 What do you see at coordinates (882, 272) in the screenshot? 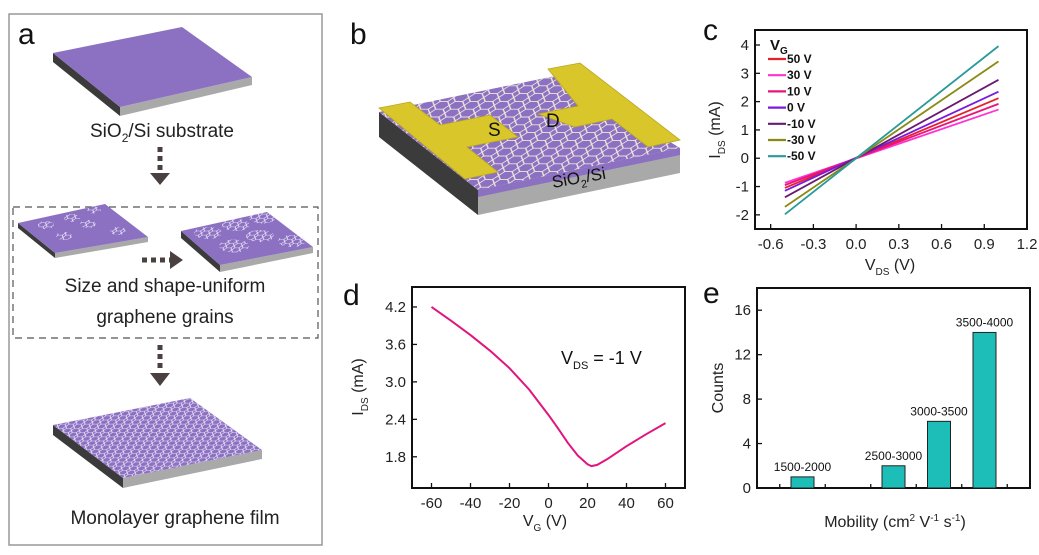
I see `x-axis-label-sub: DS` at bounding box center [882, 272].